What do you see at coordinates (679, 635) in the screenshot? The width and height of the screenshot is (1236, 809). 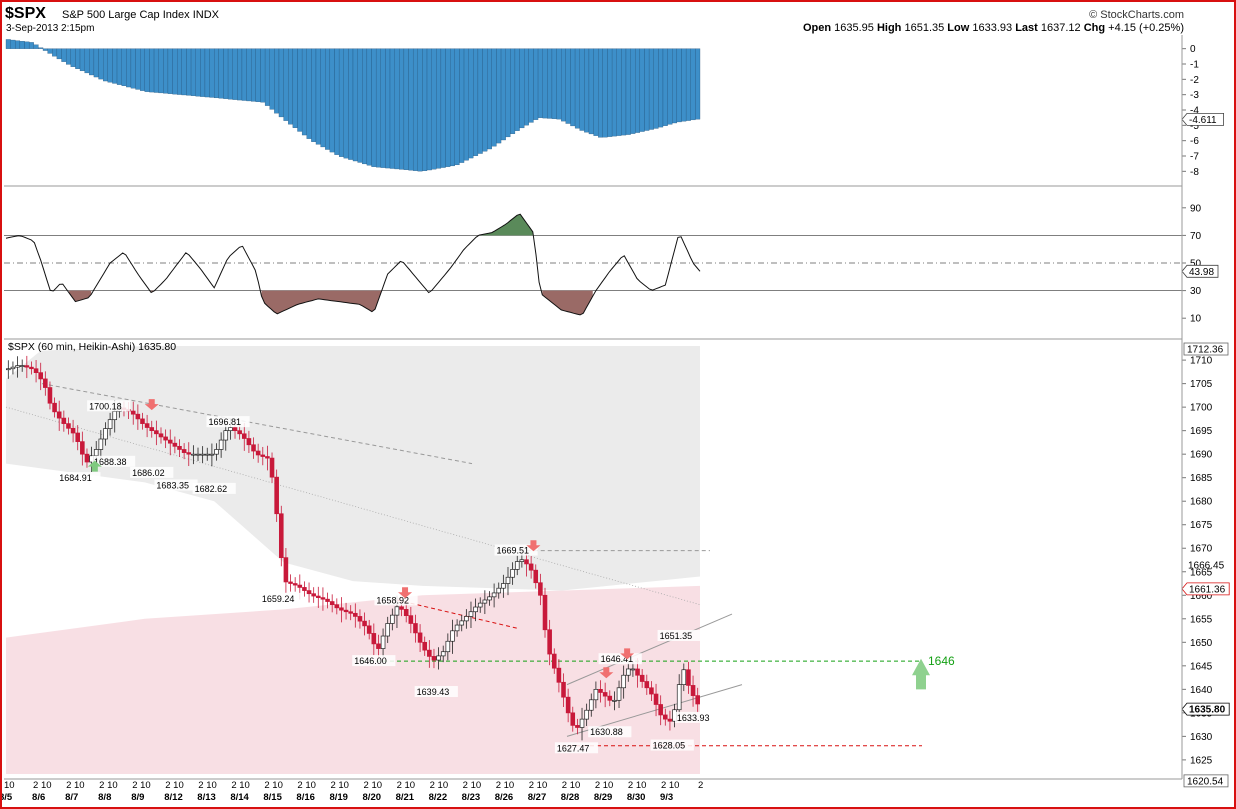 I see `price-annotation: 1651.35` at bounding box center [679, 635].